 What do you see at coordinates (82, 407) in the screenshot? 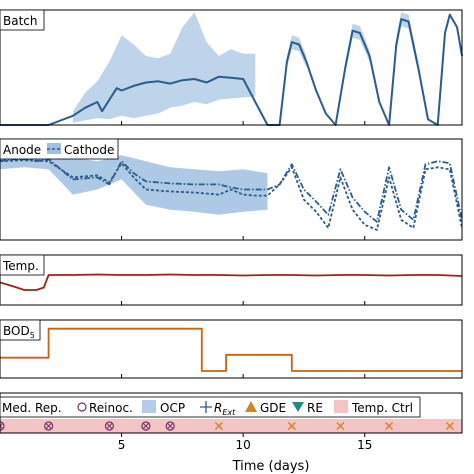
I see `legend-reinoc-icon` at bounding box center [82, 407].